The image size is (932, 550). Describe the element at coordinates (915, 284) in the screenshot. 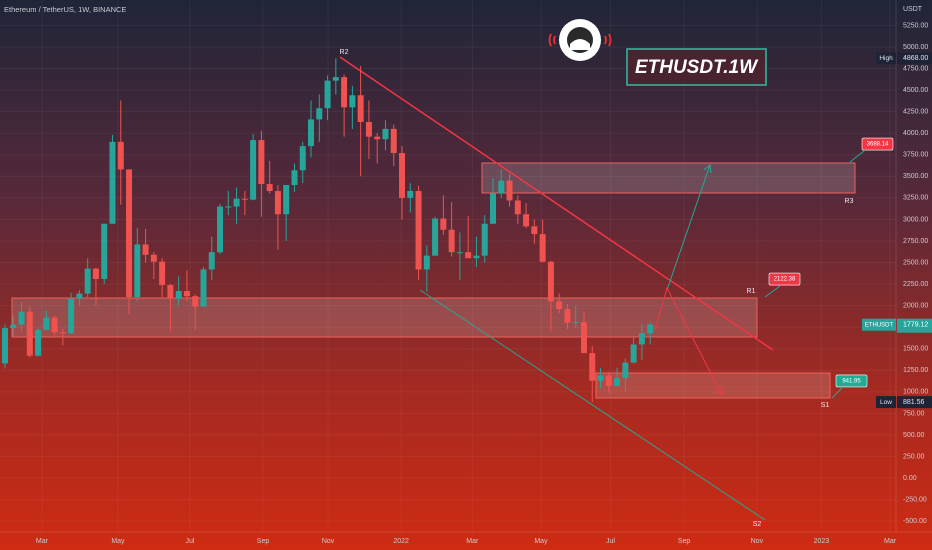

I see `y-tick-label: 2250.00` at that location.